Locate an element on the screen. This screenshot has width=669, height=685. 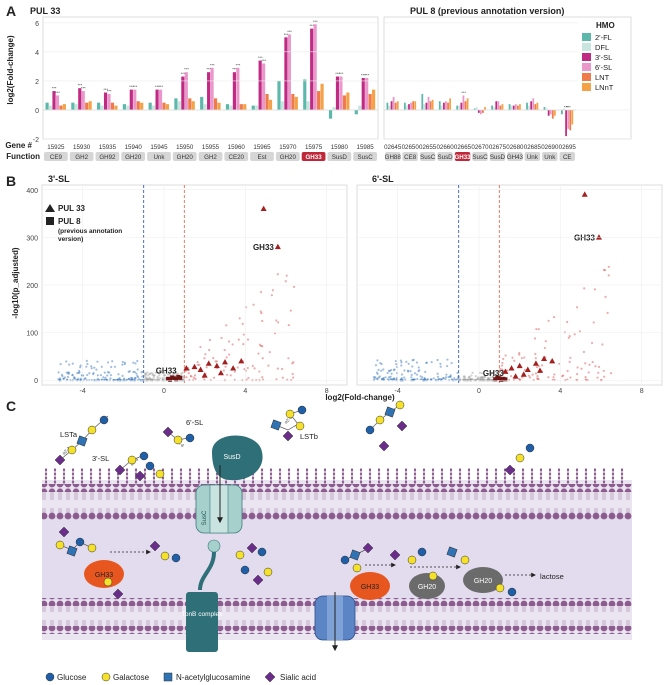
y-tick-label: 6 is located at coordinates (37, 24).